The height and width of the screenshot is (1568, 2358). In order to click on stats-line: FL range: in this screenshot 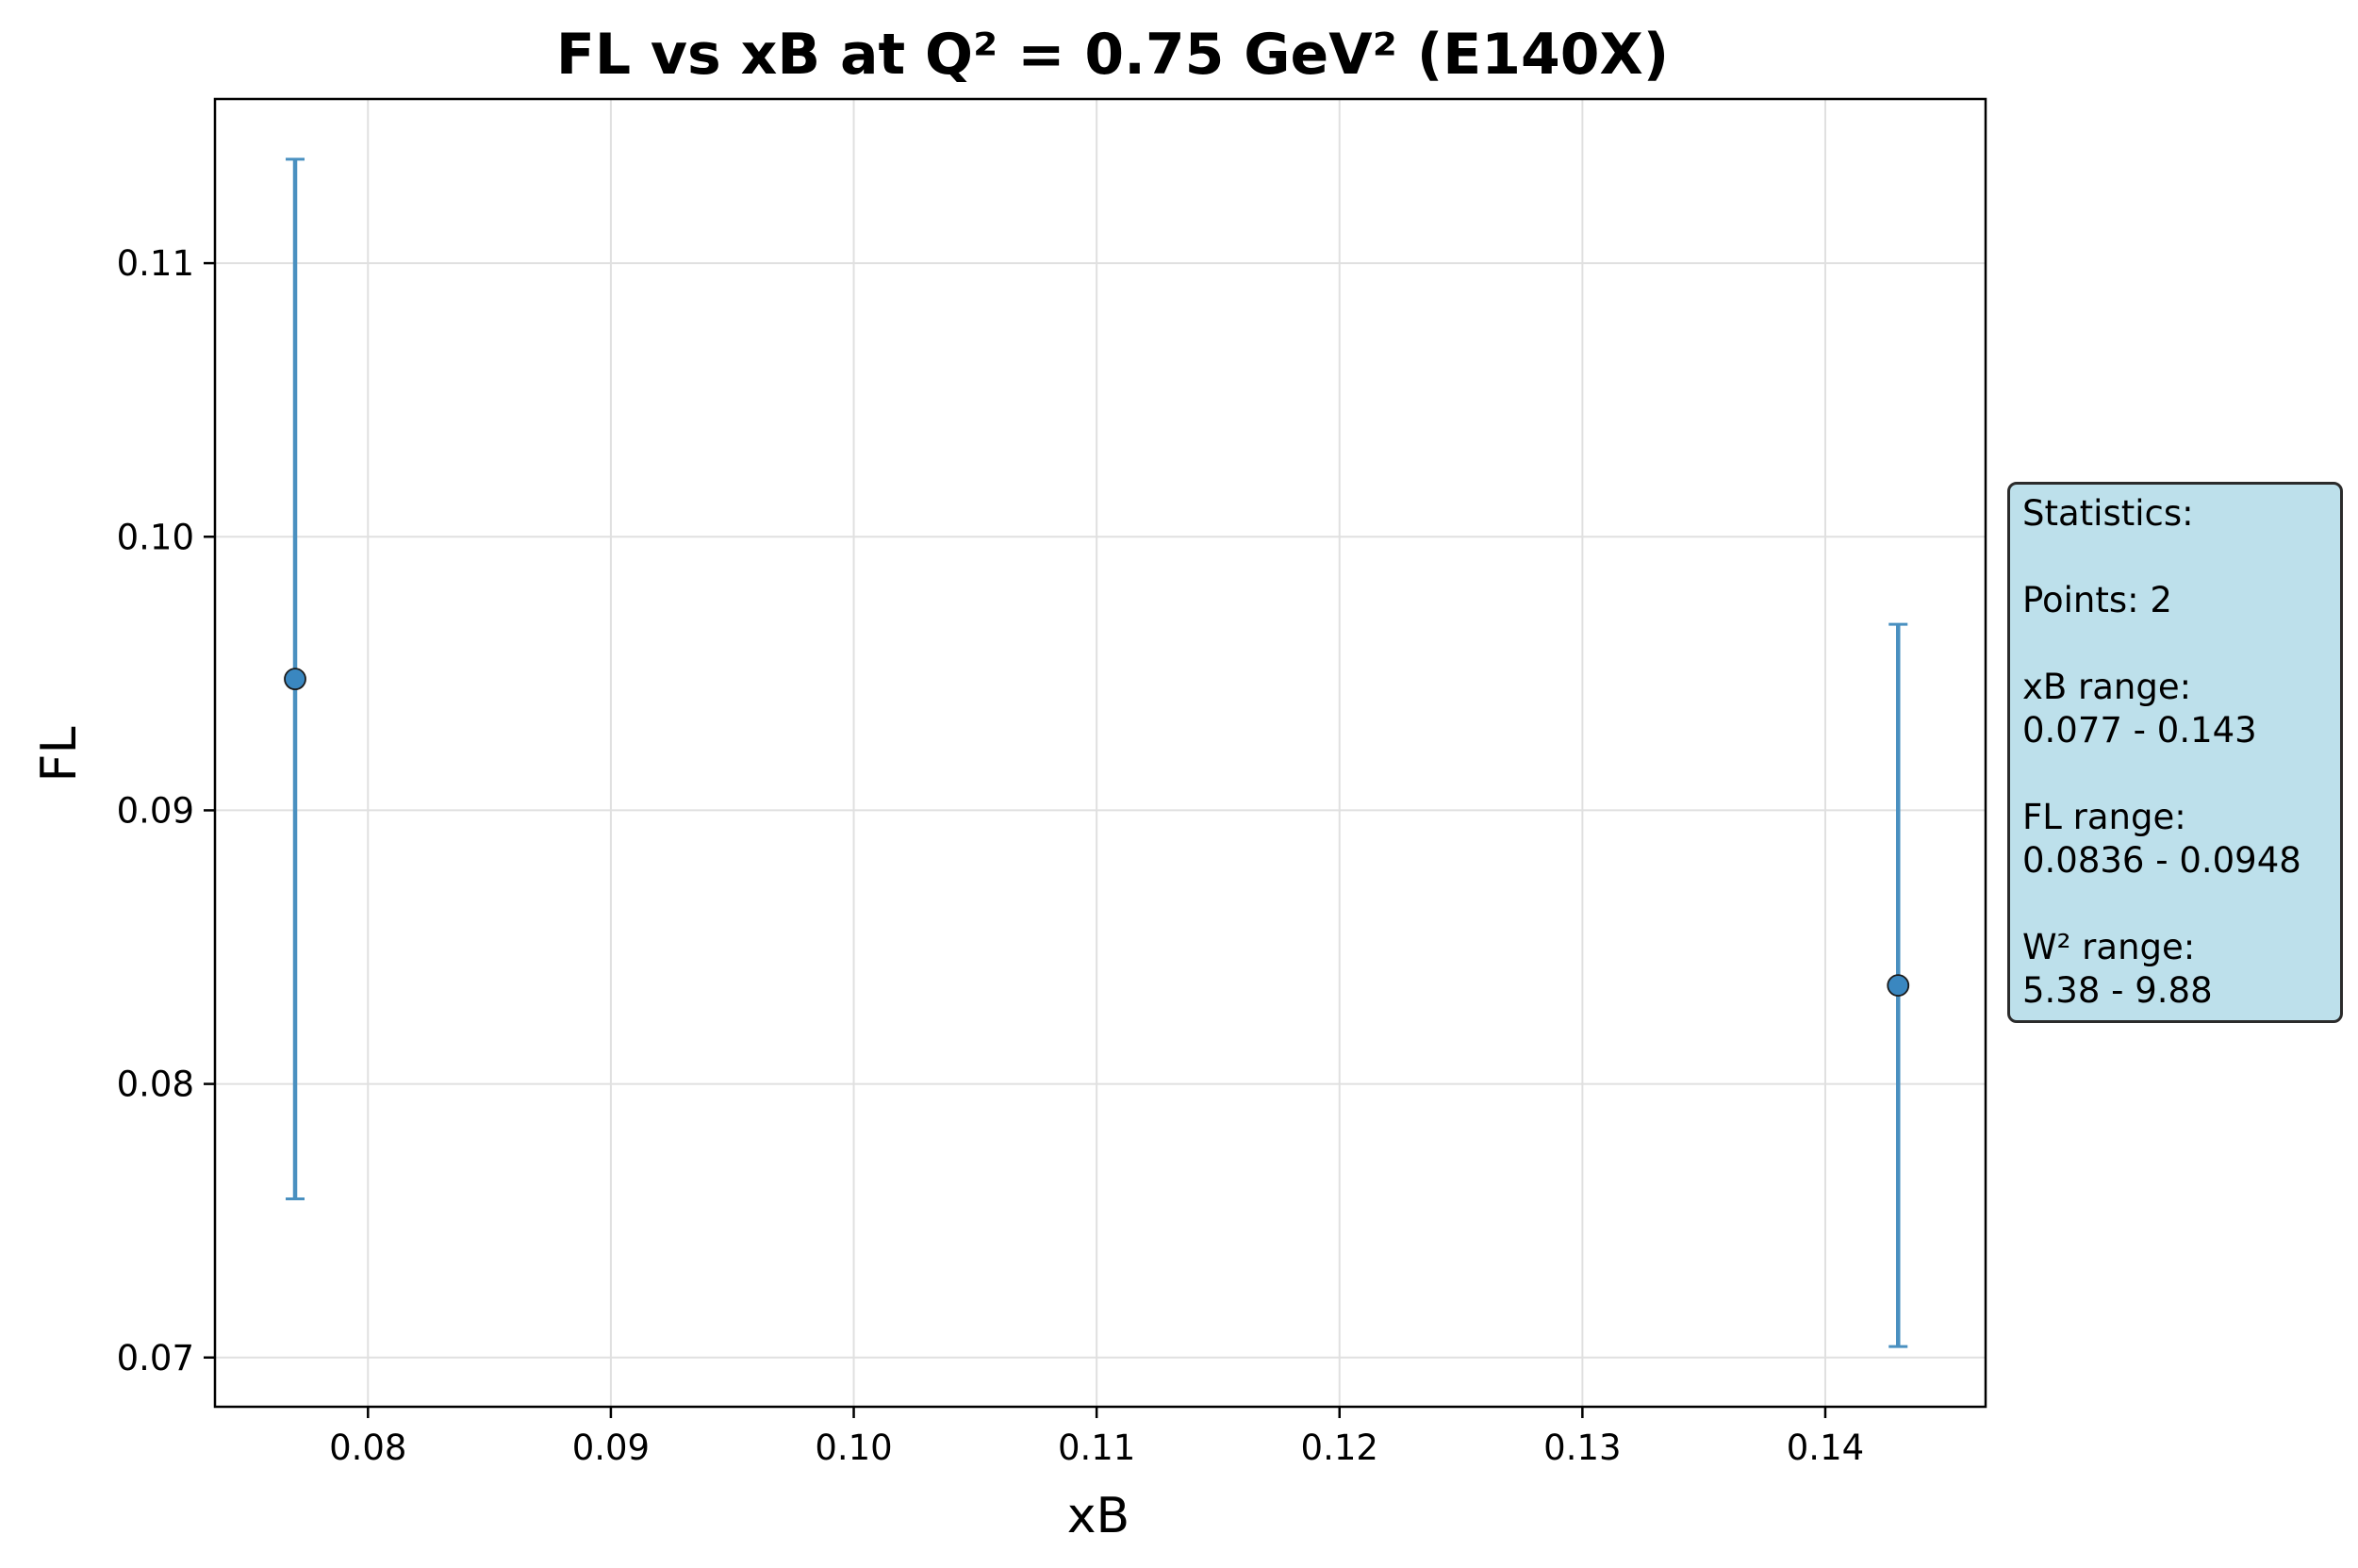, I will do `click(2104, 817)`.